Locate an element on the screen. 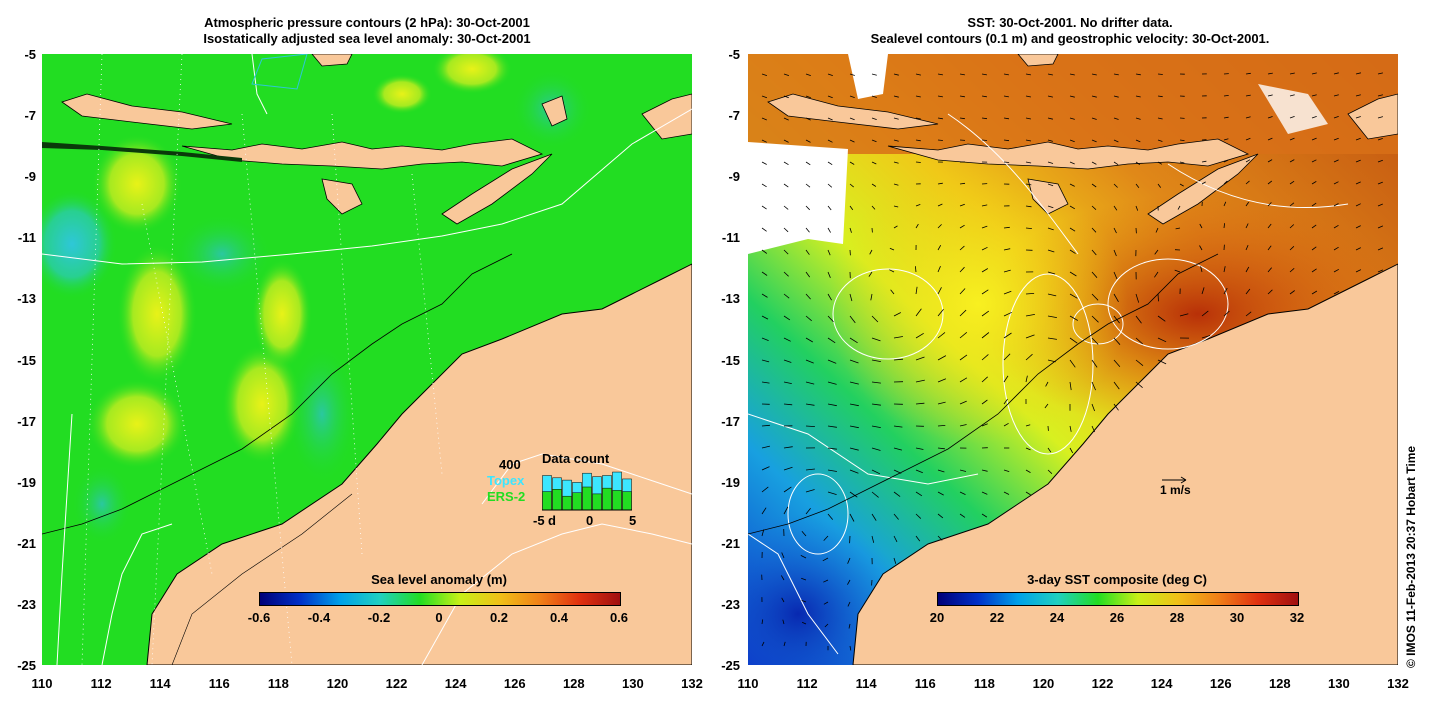 The width and height of the screenshot is (1440, 710). right-y-tick: -15 is located at coordinates (730, 360).